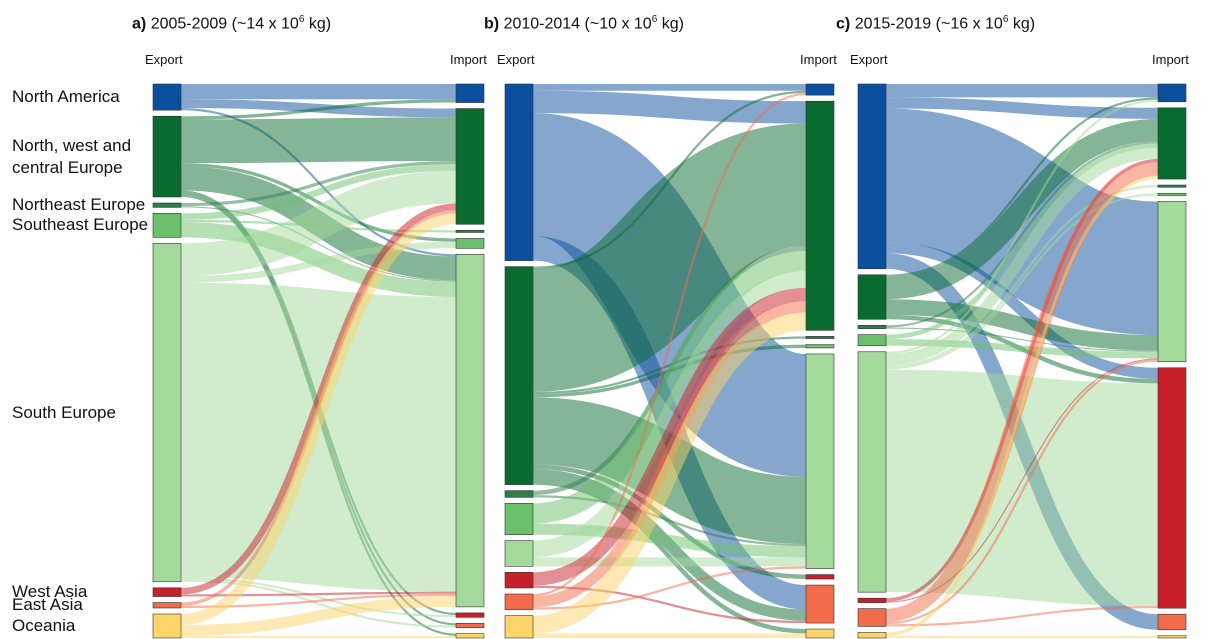 This screenshot has width=1208, height=639. I want to click on panel-period: 2005-2009 (~14 x 10, so click(224, 24).